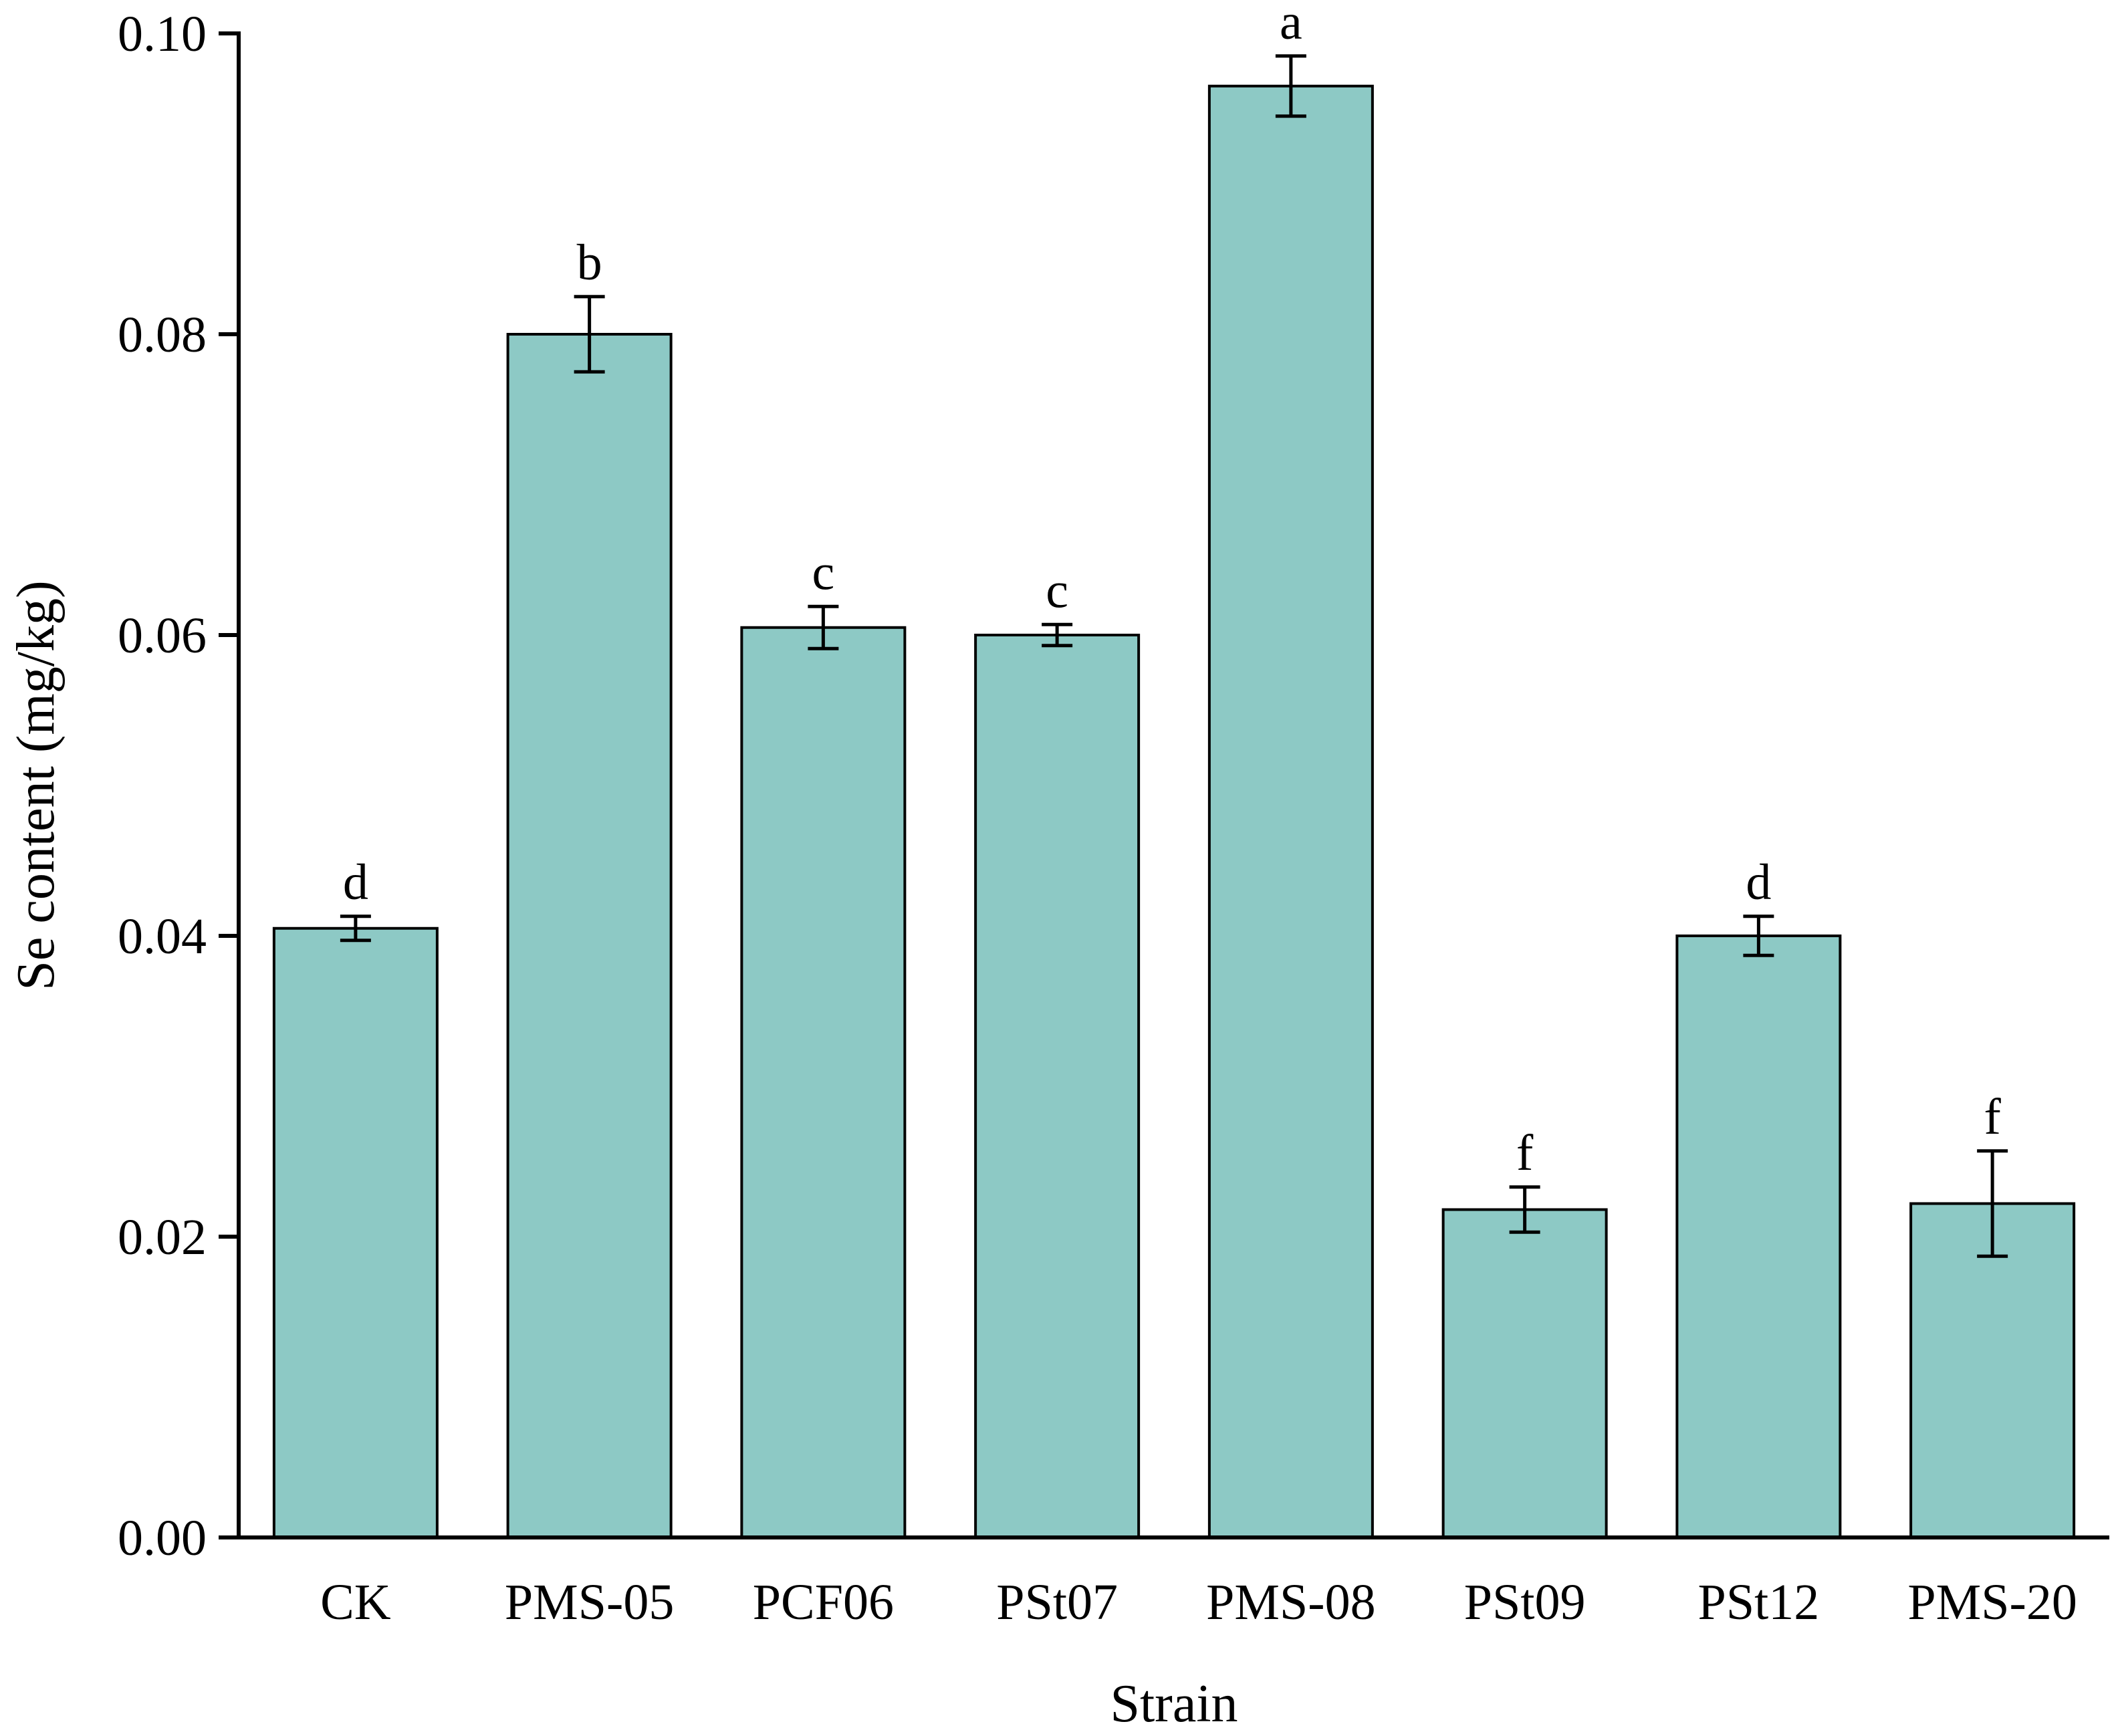  What do you see at coordinates (162, 34) in the screenshot?
I see `y-tick-label: 0.10` at bounding box center [162, 34].